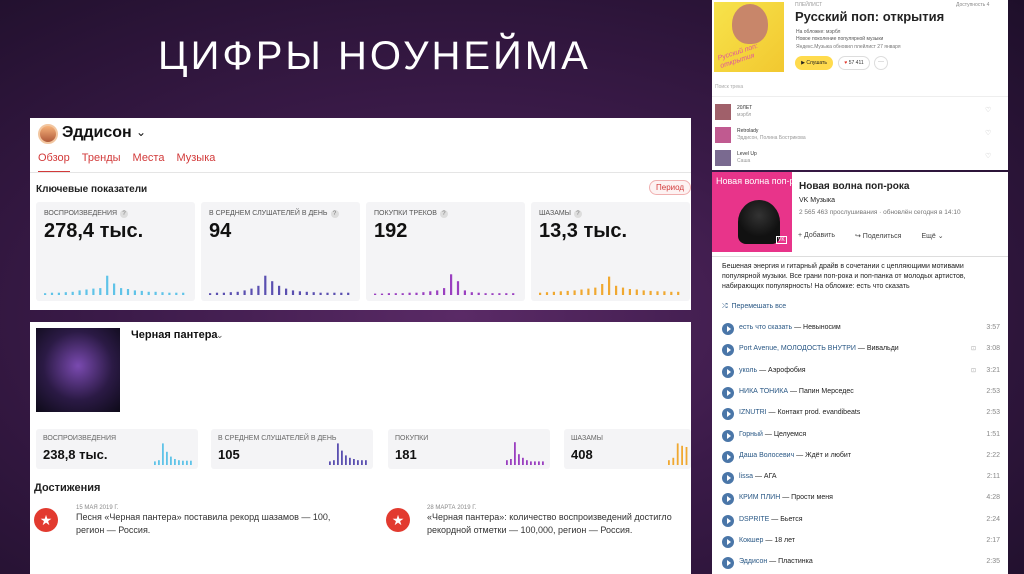 The image size is (1024, 574). I want to click on track-artist: DSPRITE, so click(754, 519).